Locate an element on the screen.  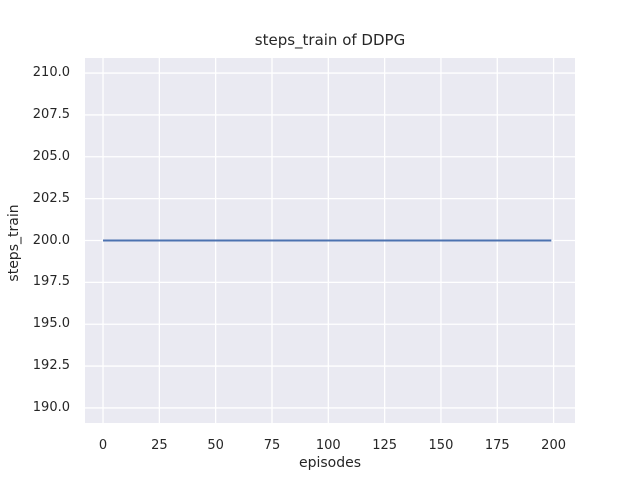
x-tick-label: 175 is located at coordinates (497, 445).